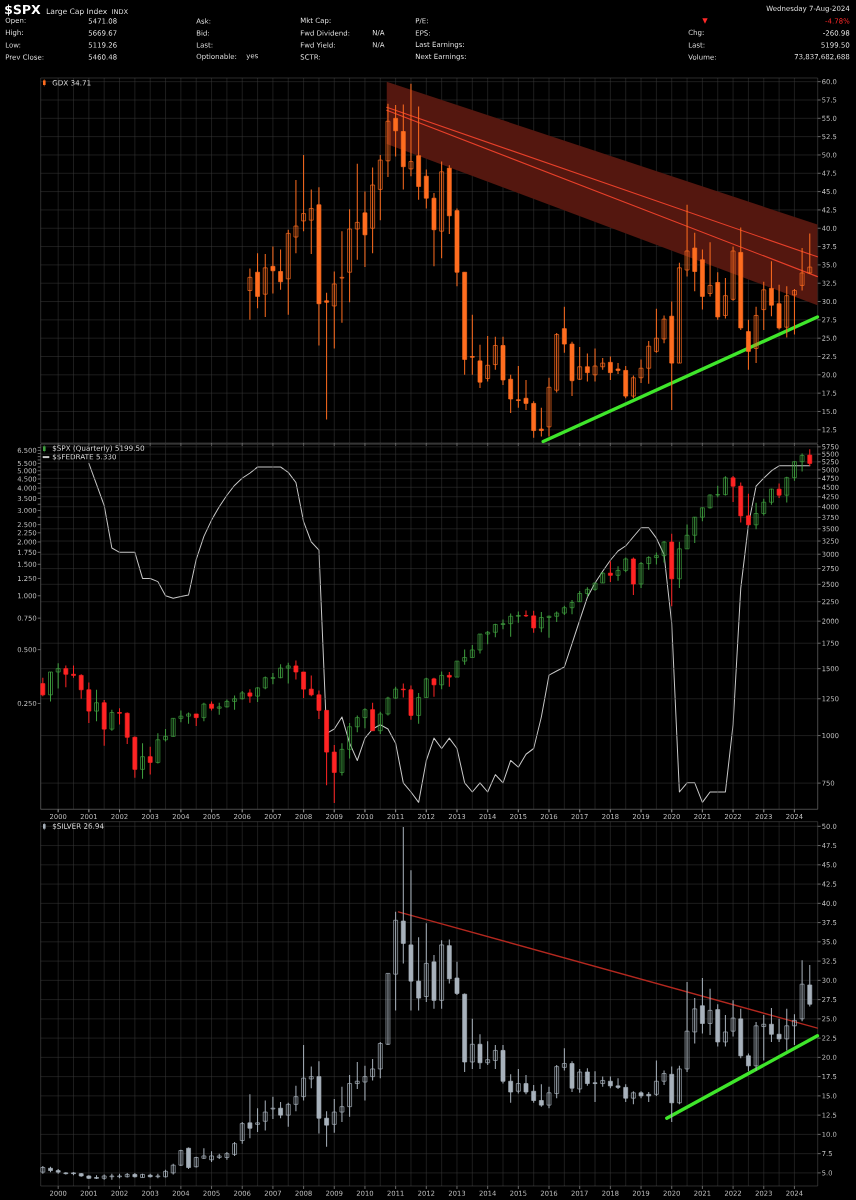 This screenshot has height=1200, width=856. Describe the element at coordinates (23, 10) in the screenshot. I see `text: $SPX` at that location.